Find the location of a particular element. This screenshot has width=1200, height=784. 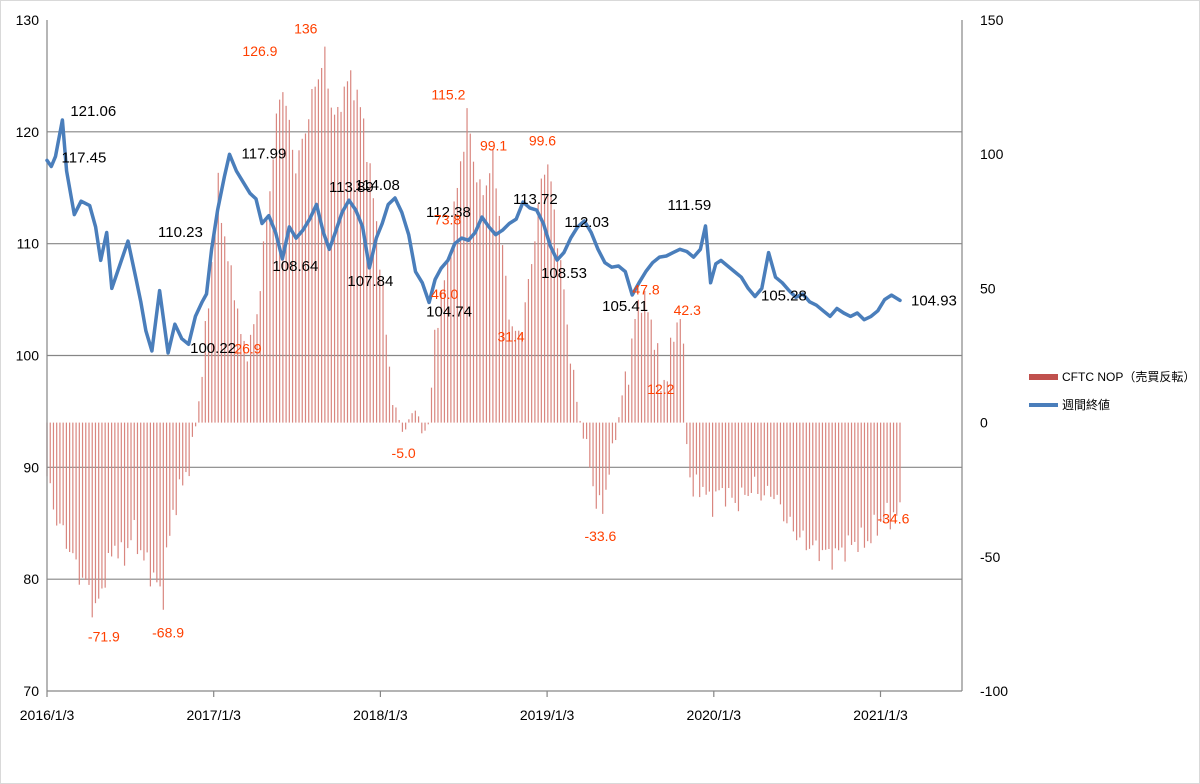

data-label-nop: 31.4 is located at coordinates (510, 336).